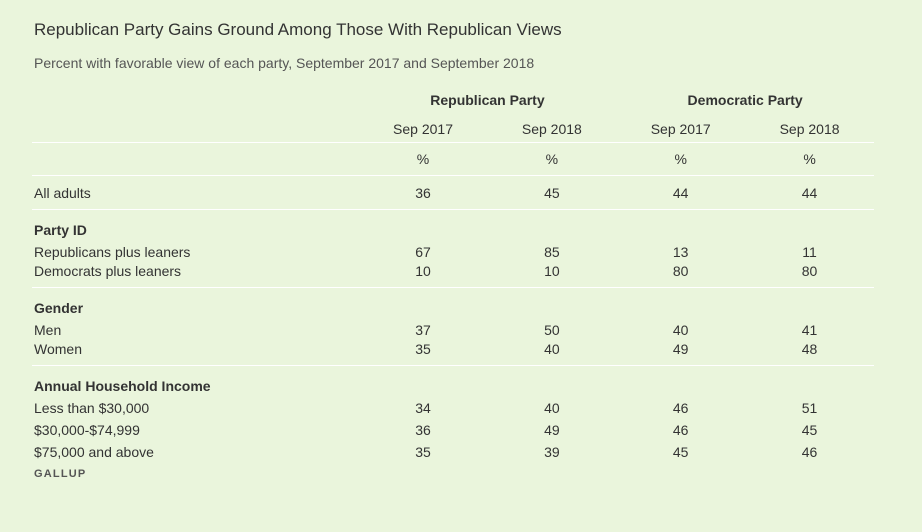  I want to click on section-heading-row: Annual Household Income, so click(453, 382).